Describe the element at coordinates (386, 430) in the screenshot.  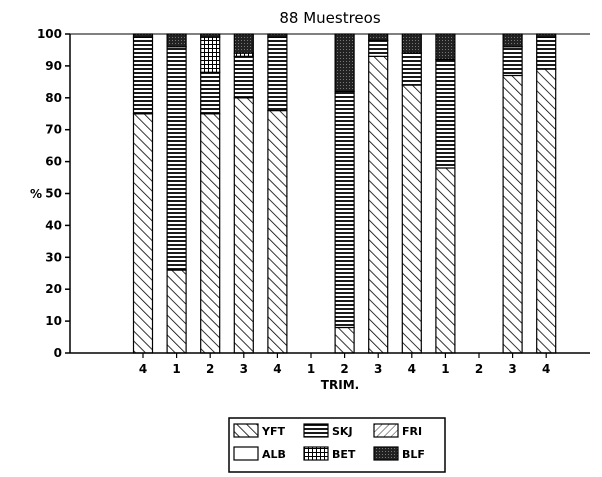
I see `legend-swatch-fri` at that location.